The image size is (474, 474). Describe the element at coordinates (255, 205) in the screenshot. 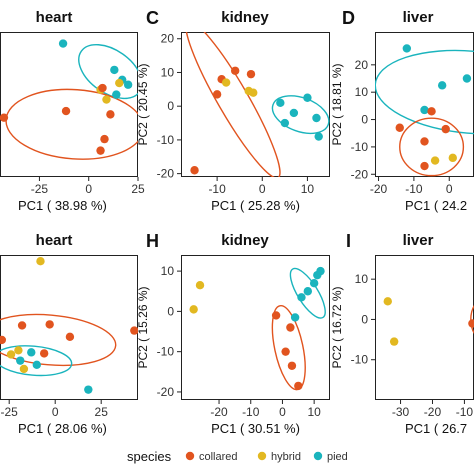

I see `x-axis-label: PC1 ( 25.28 %)` at that location.